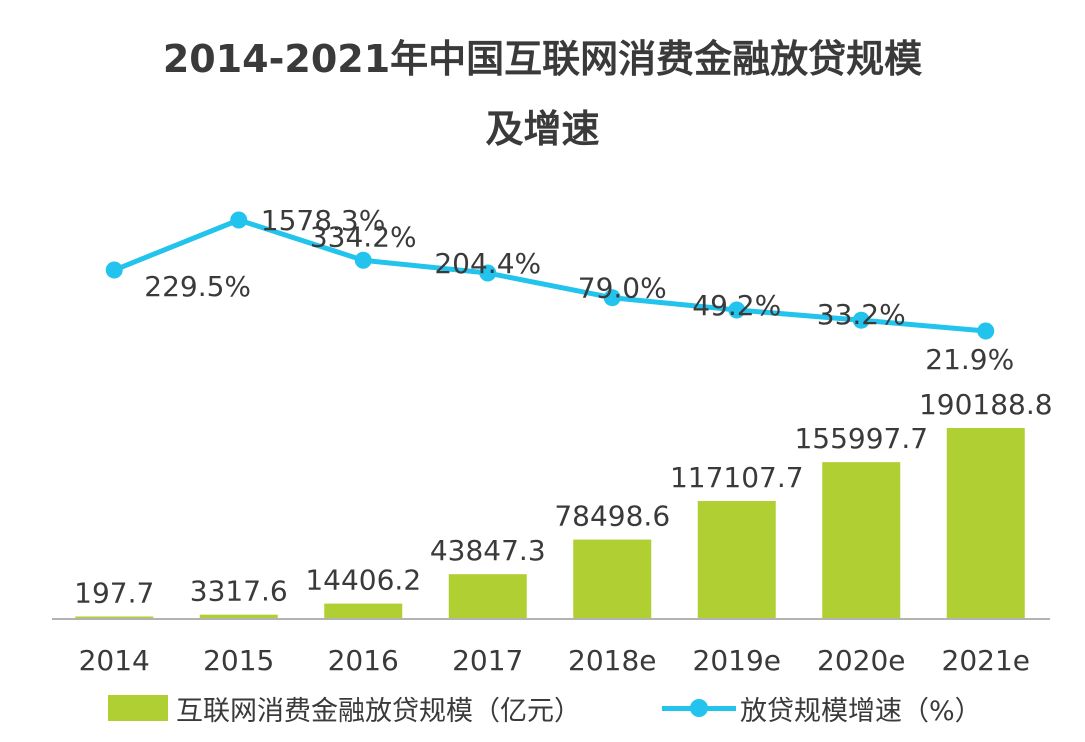  I want to click on chart-title-line-2: 及增速, so click(542, 129).